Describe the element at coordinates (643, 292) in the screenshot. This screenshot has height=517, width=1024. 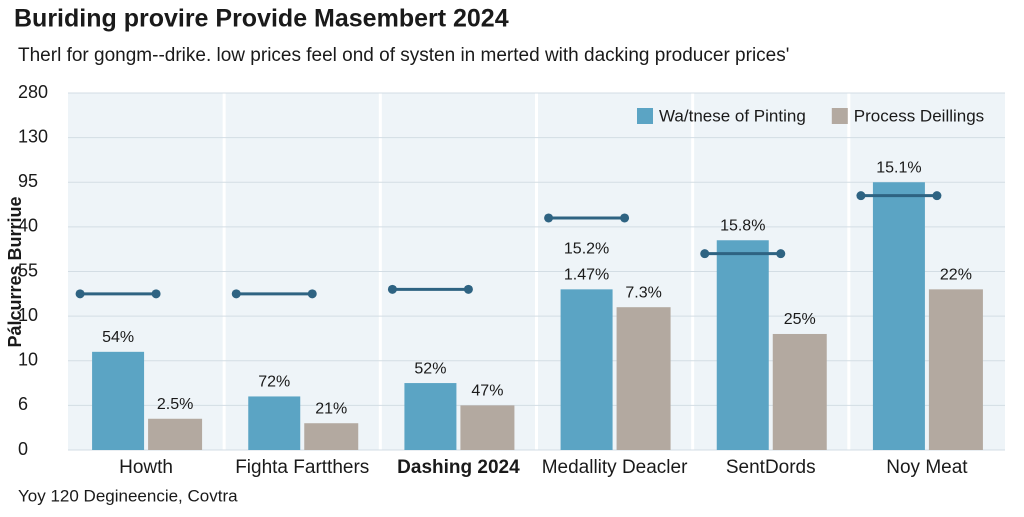
I see `bar-note: 7.3%` at that location.